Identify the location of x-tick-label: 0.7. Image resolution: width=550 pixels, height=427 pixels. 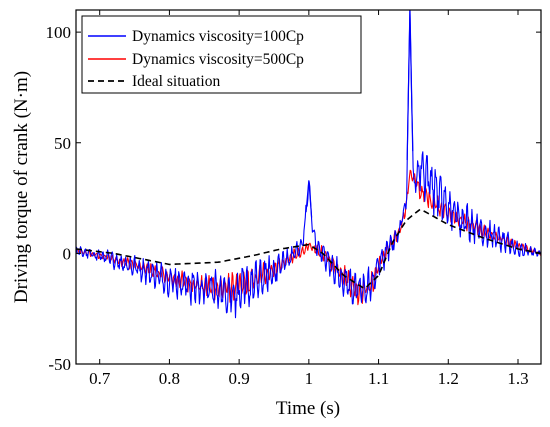
(100, 378).